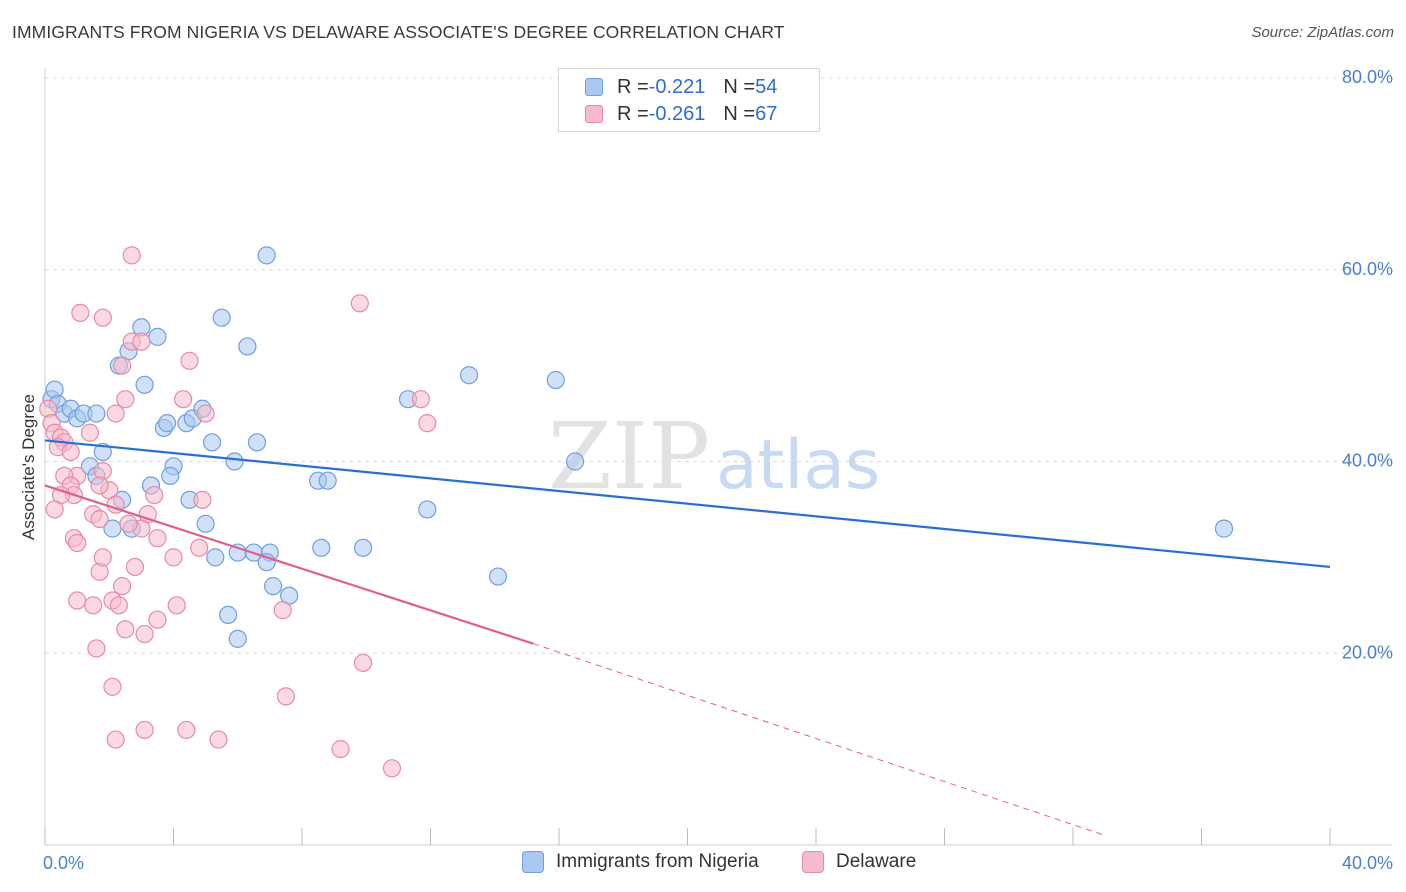 This screenshot has width=1406, height=892. I want to click on x-tick-label: 0.0%, so click(63, 863).